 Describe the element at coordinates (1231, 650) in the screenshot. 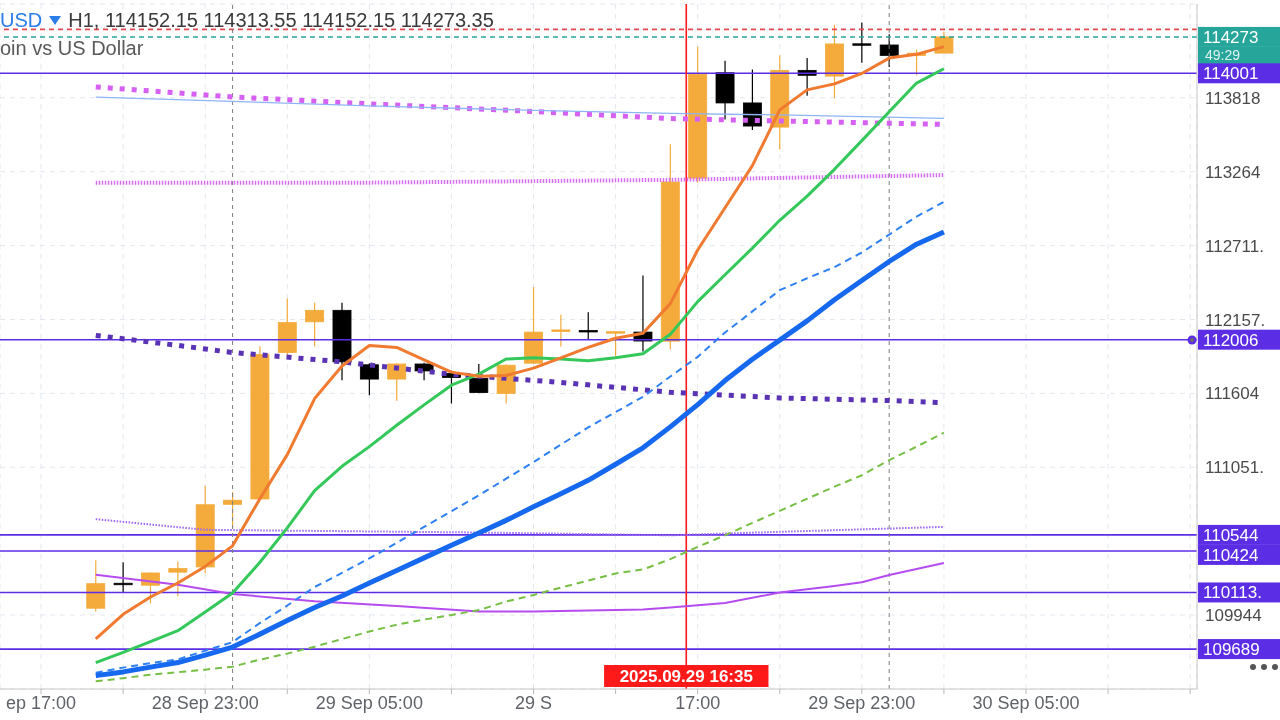

I see `ref-line-label: 109689` at that location.